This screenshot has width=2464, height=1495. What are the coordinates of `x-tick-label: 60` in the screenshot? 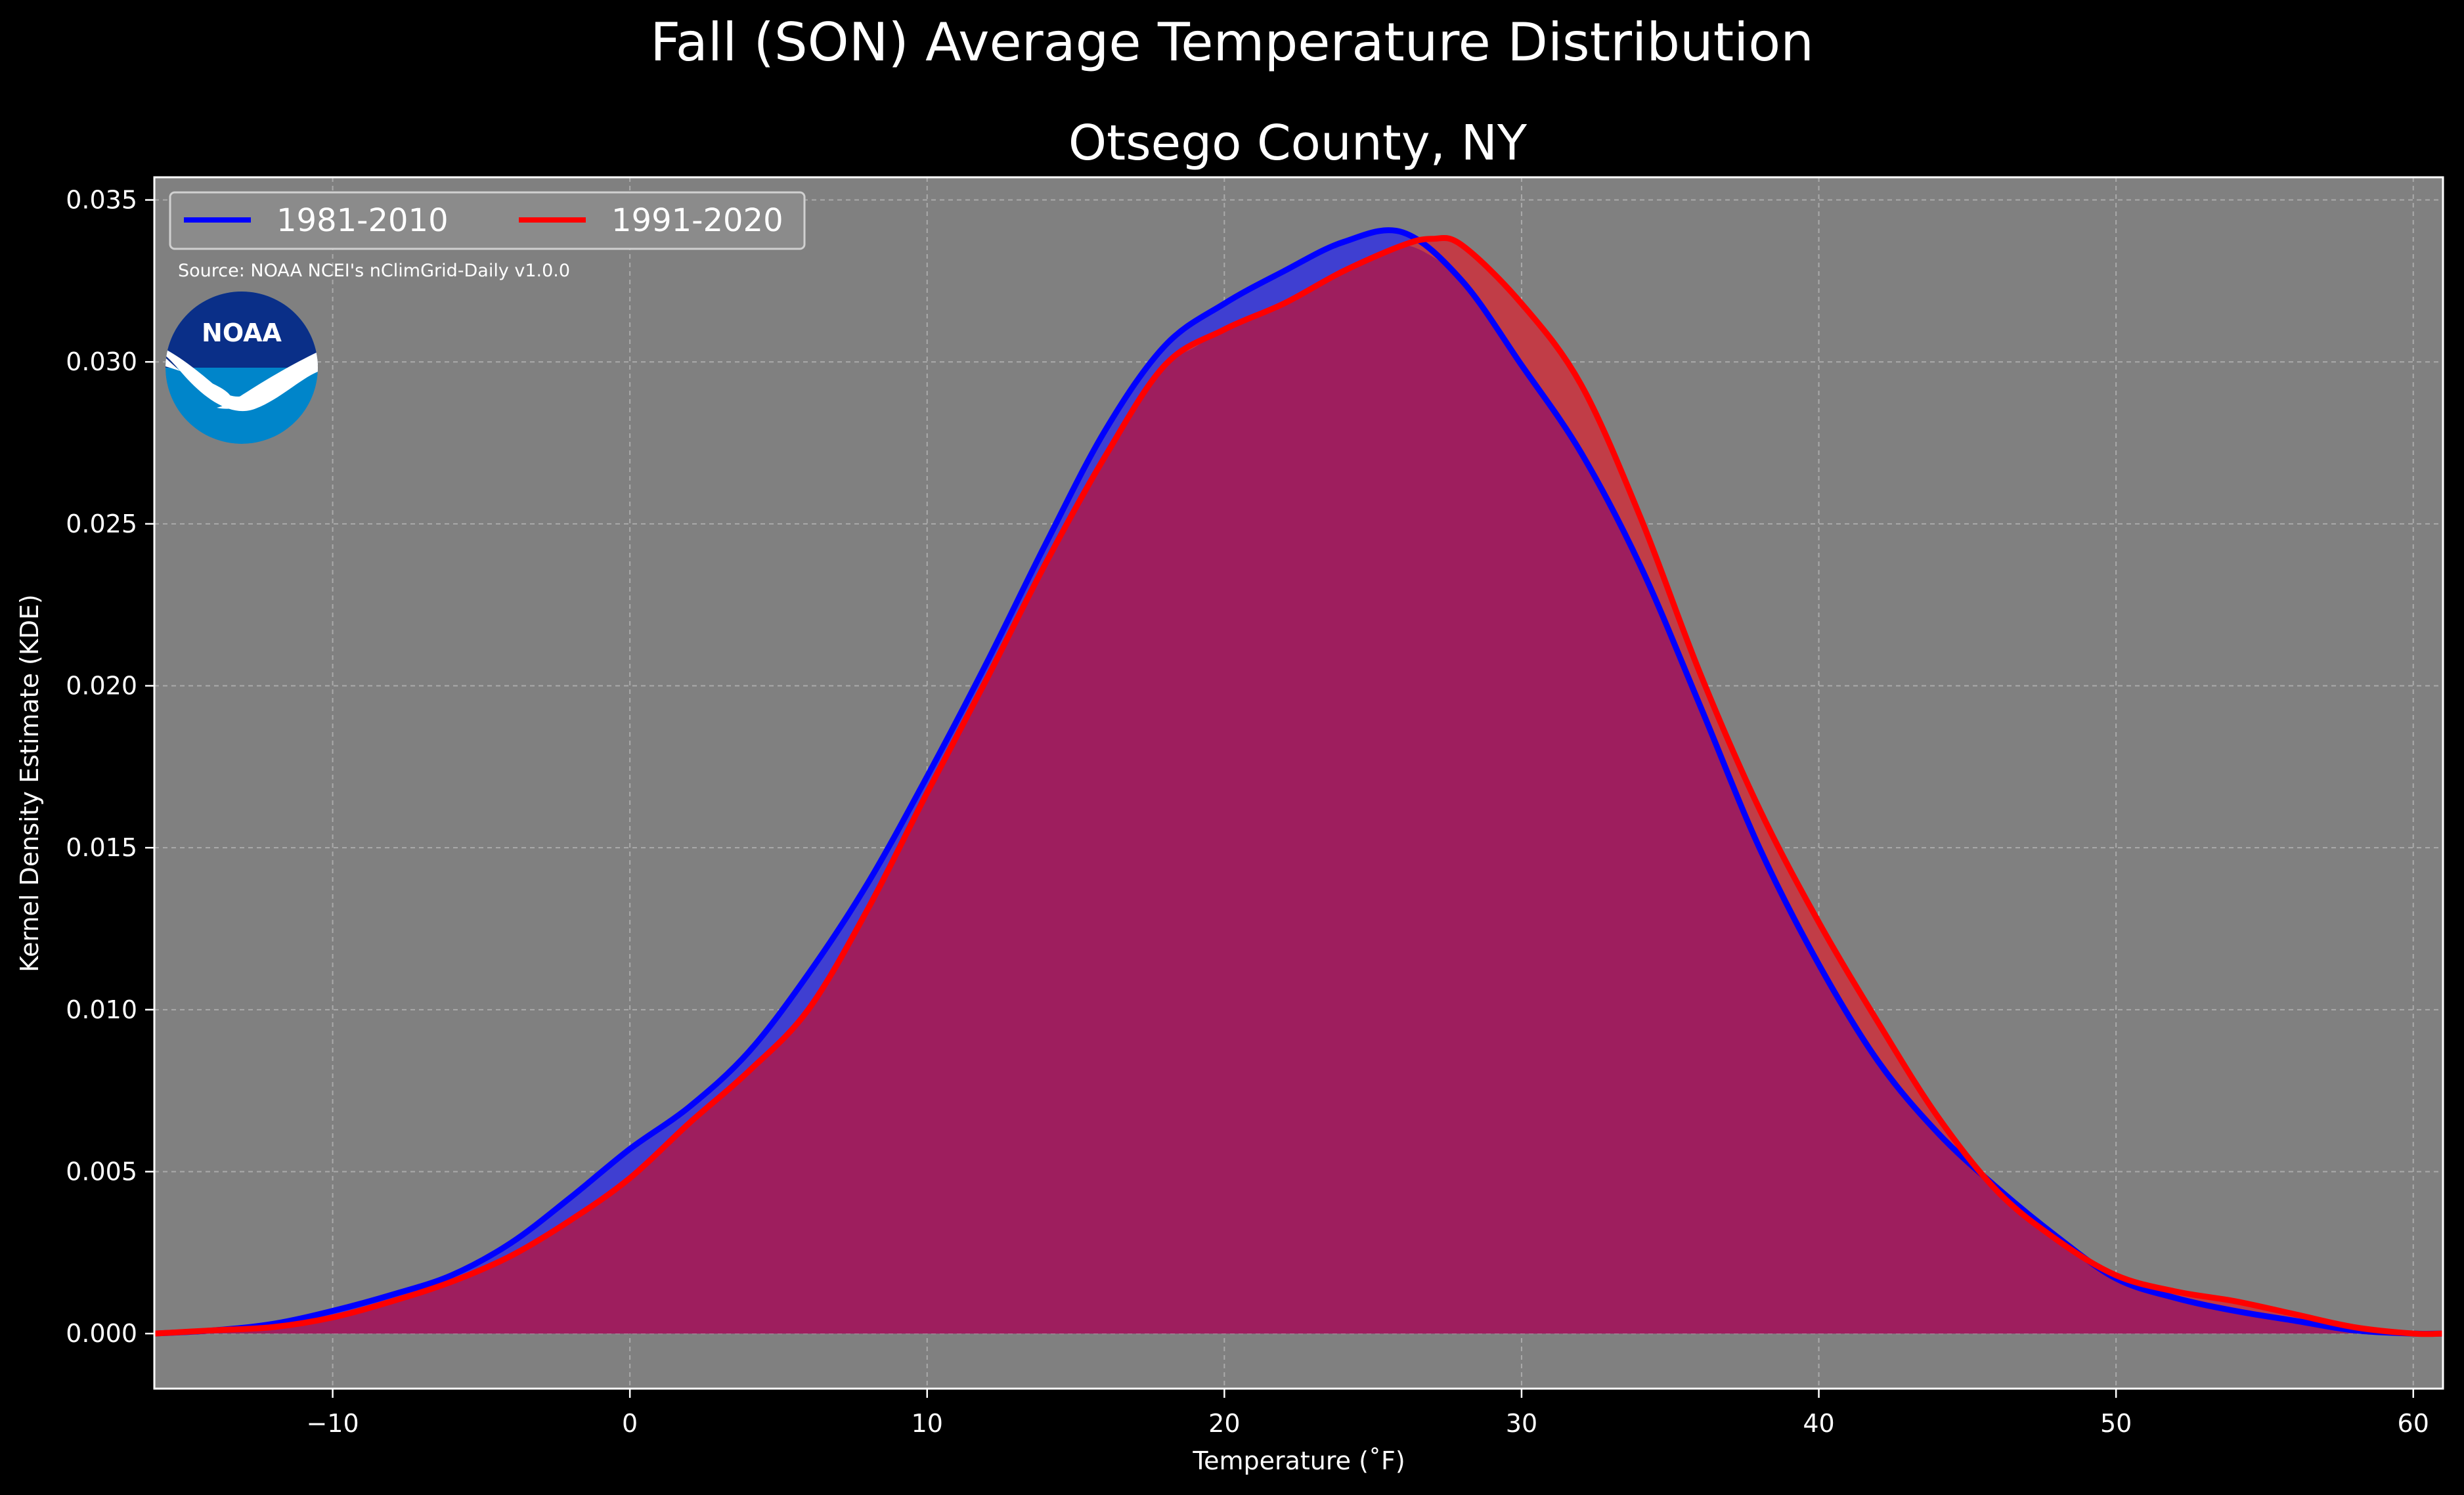 It's located at (2413, 1423).